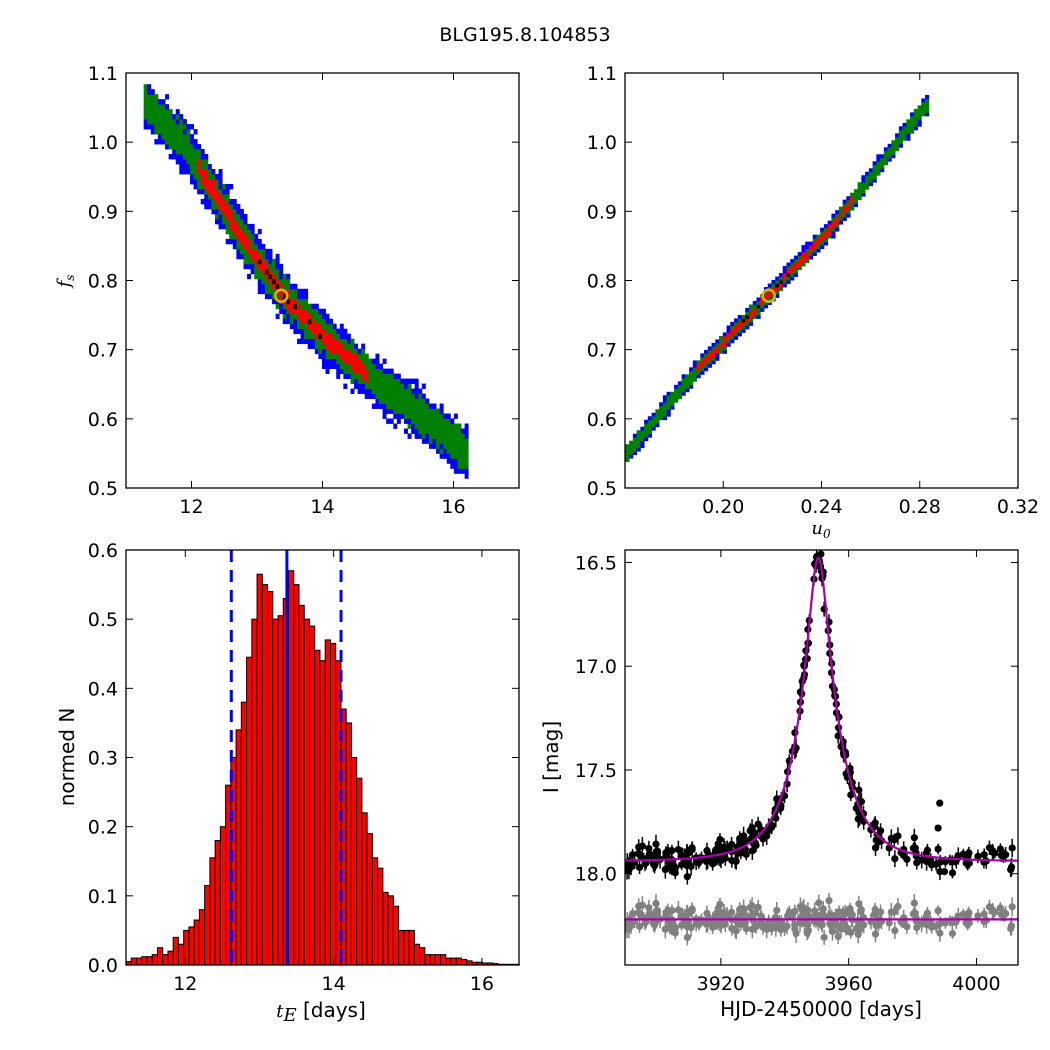 The width and height of the screenshot is (1050, 1050). What do you see at coordinates (103, 351) in the screenshot?
I see `y-tick-label: 0.7` at bounding box center [103, 351].